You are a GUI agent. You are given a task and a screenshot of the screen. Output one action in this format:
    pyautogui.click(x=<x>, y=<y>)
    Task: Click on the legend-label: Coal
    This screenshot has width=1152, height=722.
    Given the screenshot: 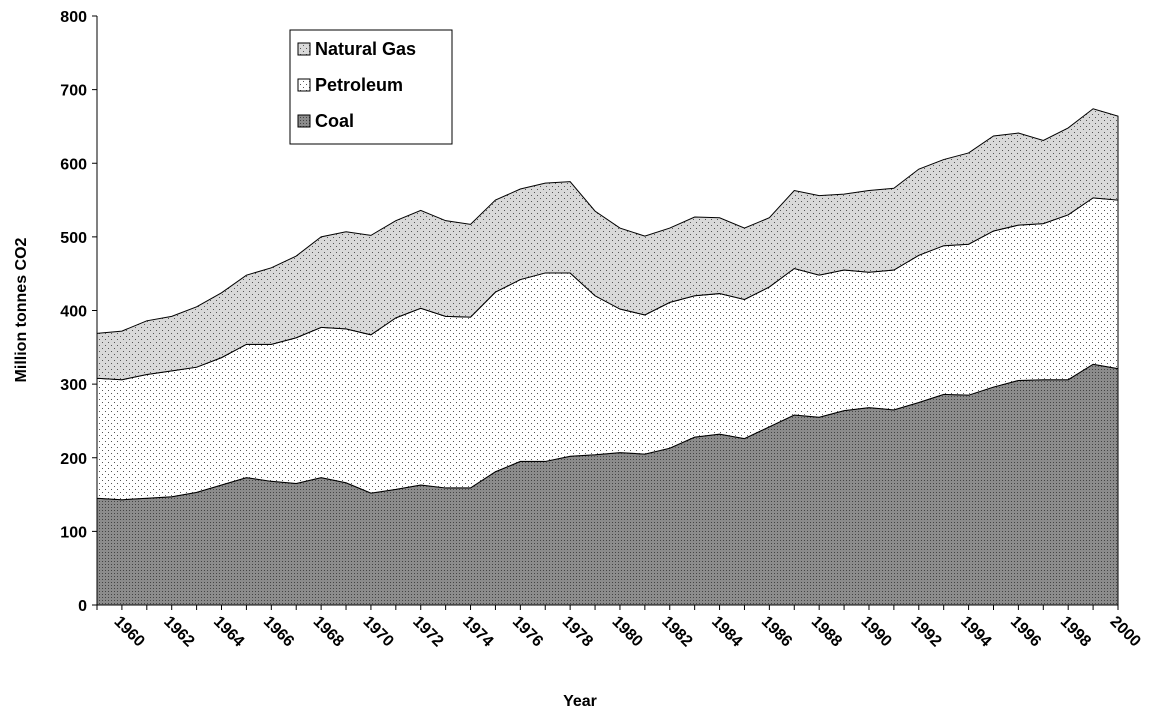 What is the action you would take?
    pyautogui.click(x=334, y=121)
    